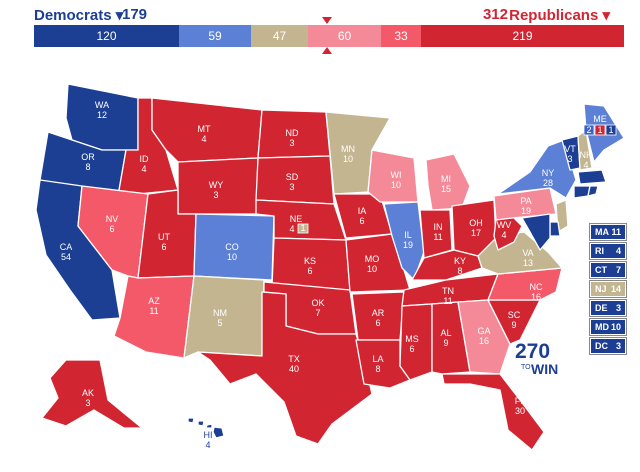 This screenshot has width=640, height=472. What do you see at coordinates (208, 440) in the screenshot?
I see `label-hi: HI 4` at bounding box center [208, 440].